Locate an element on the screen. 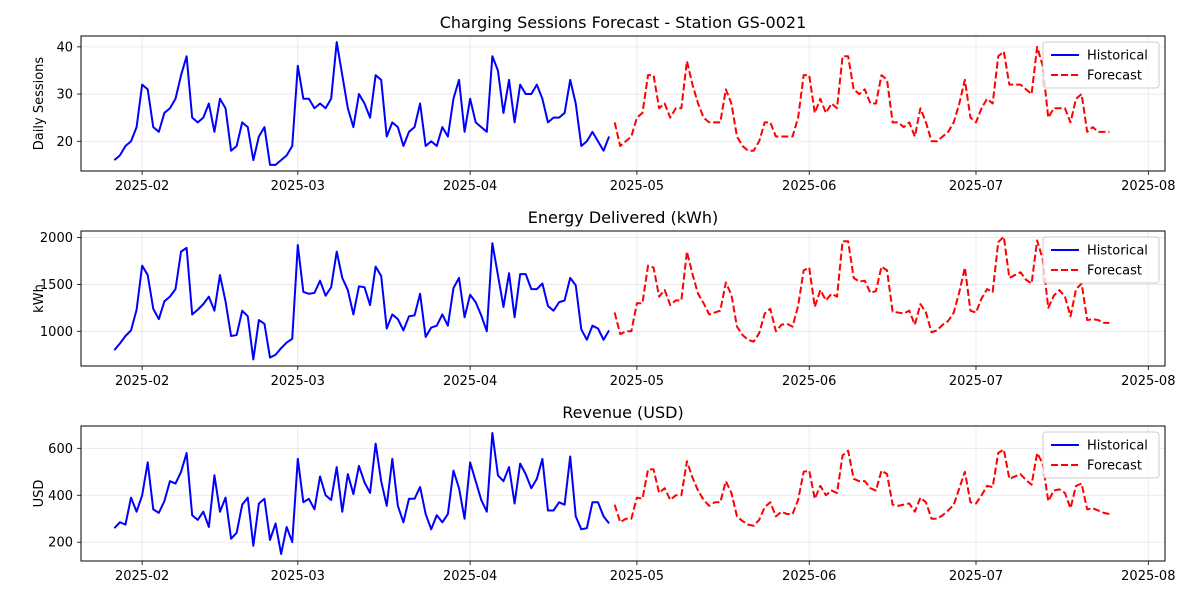 This screenshot has width=1200, height=600. y-axis-label: USD is located at coordinates (39, 494).